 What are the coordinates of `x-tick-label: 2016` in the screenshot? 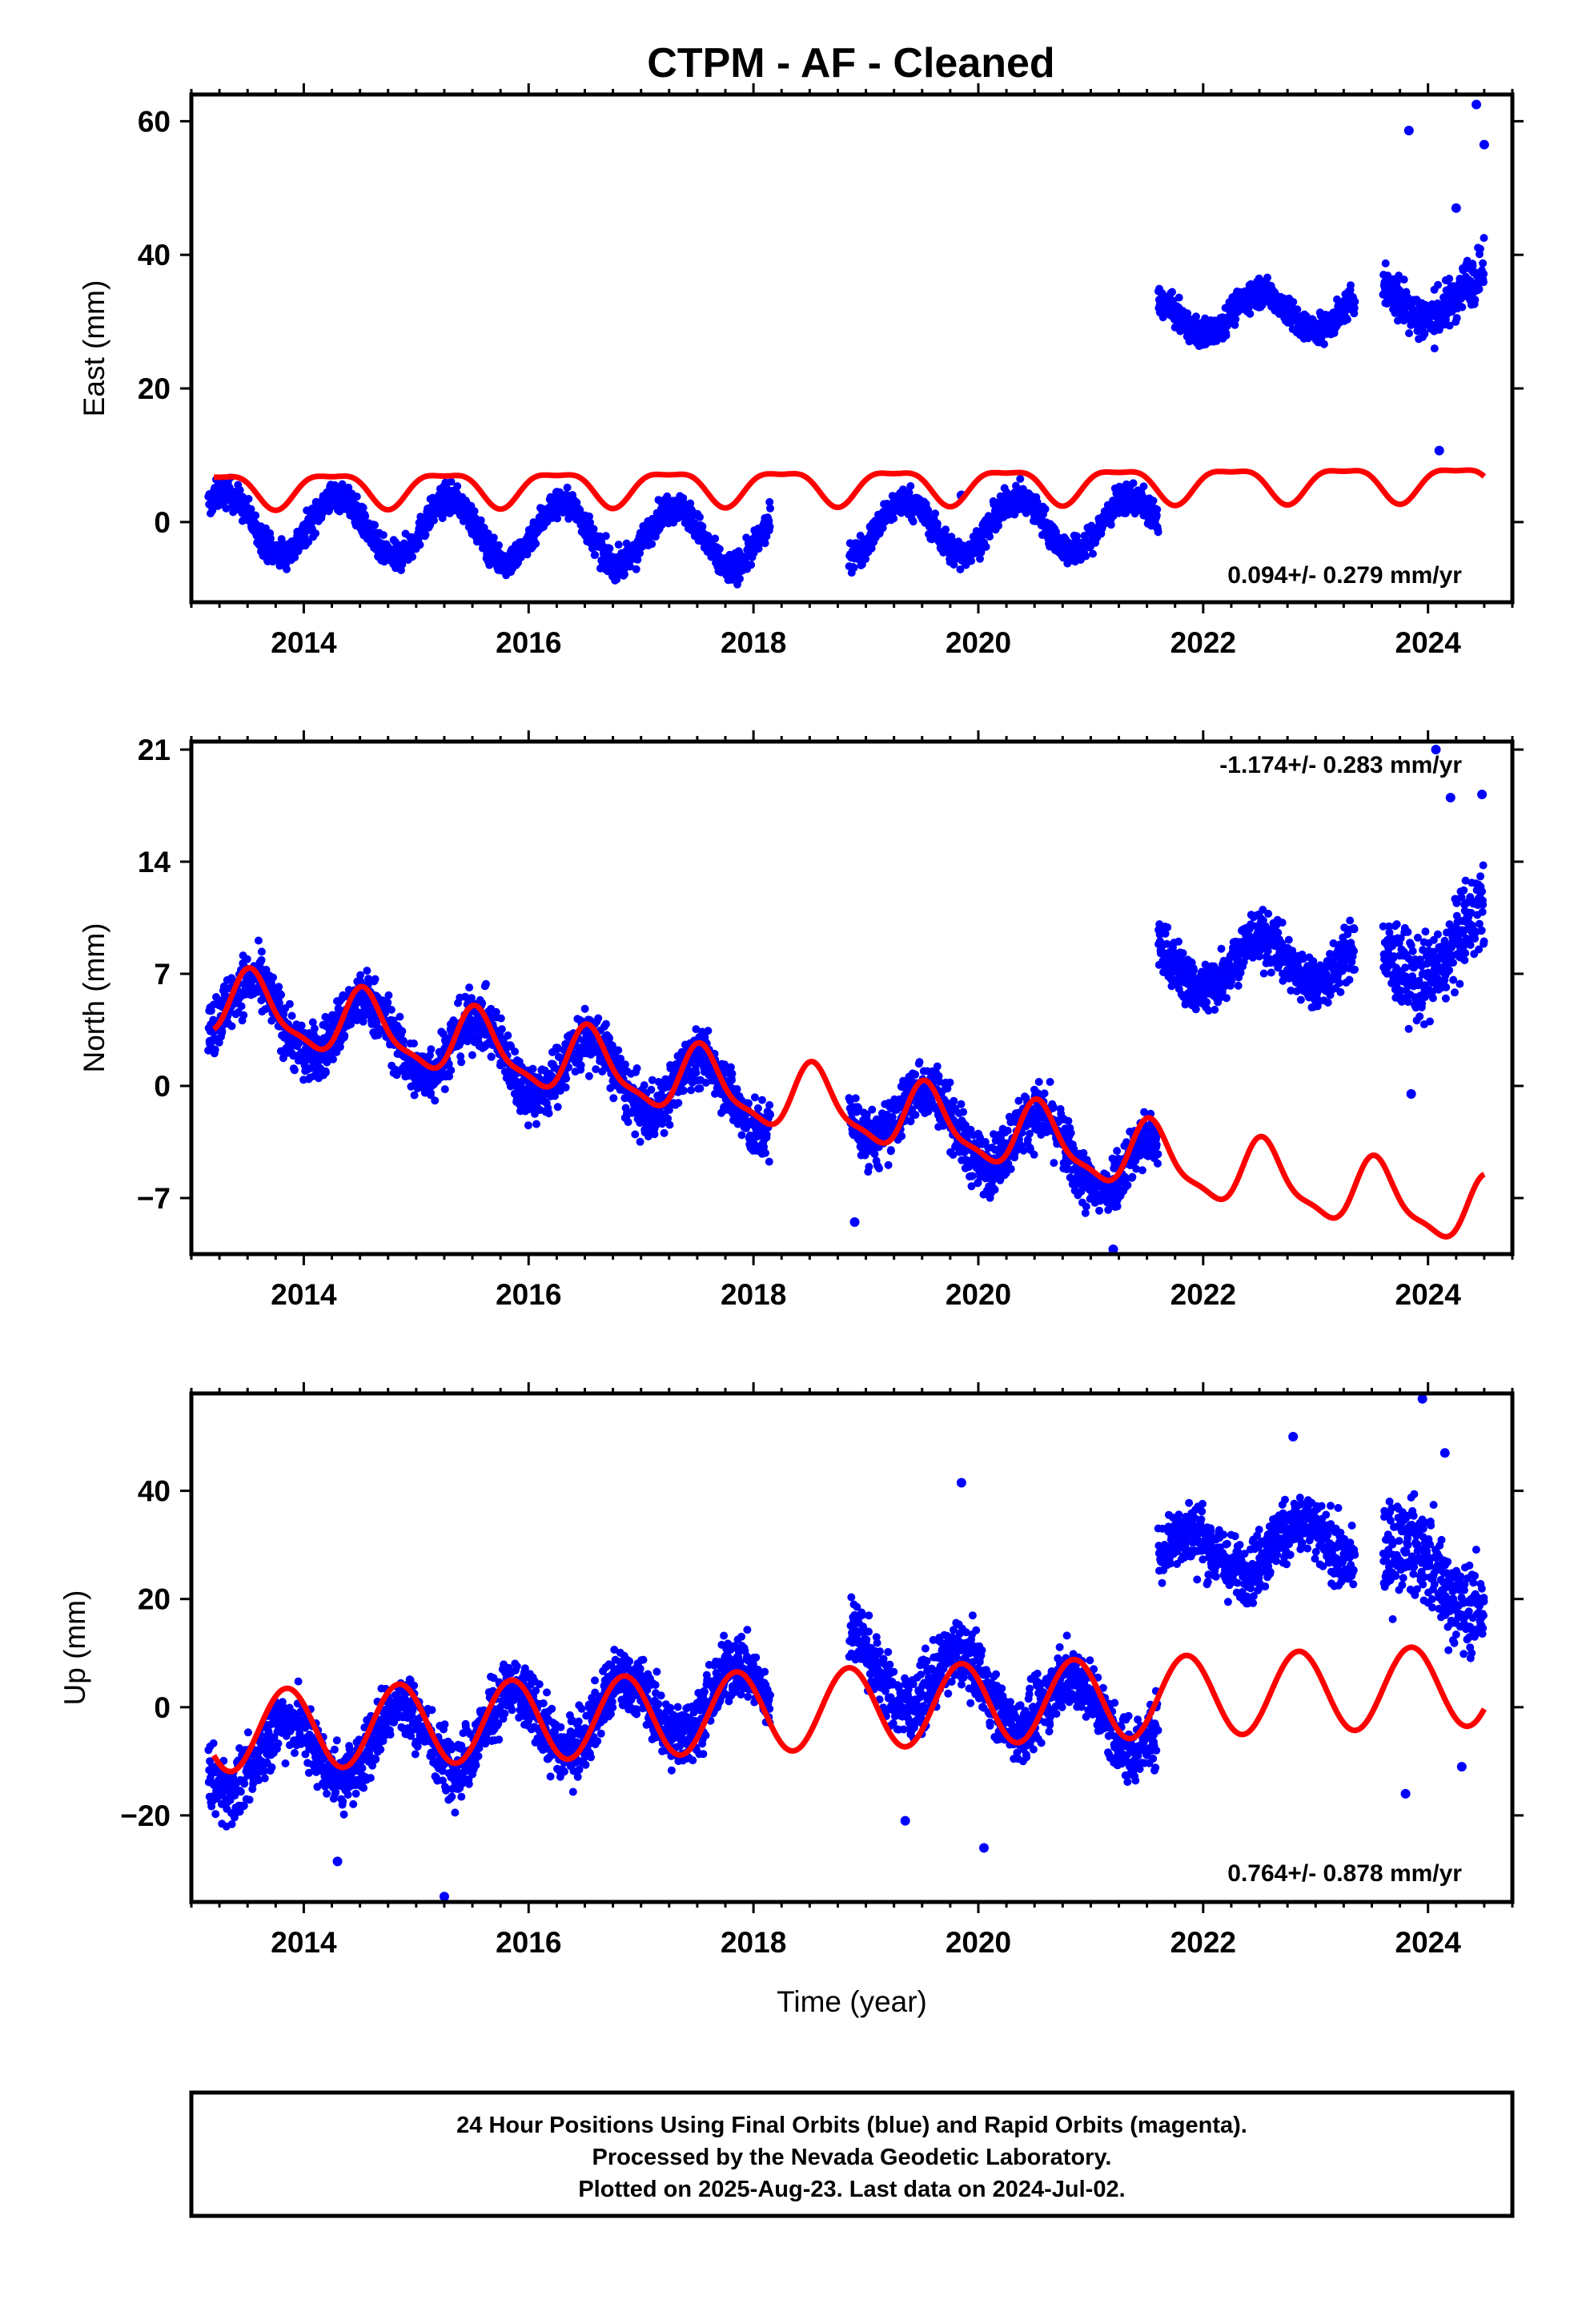 It's located at (528, 642).